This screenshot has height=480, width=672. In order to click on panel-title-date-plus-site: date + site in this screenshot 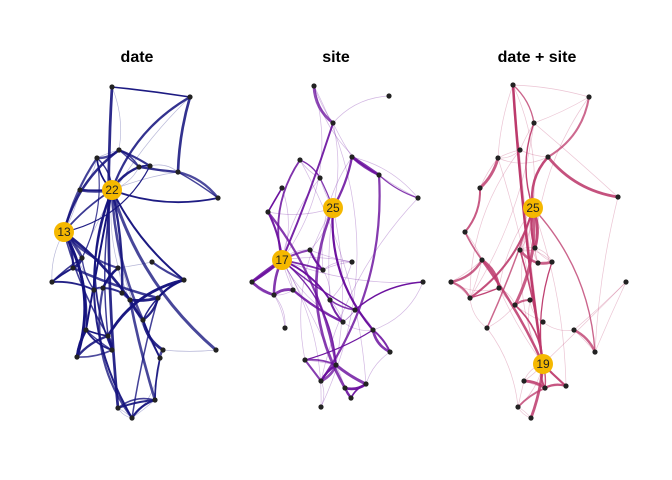, I will do `click(537, 57)`.